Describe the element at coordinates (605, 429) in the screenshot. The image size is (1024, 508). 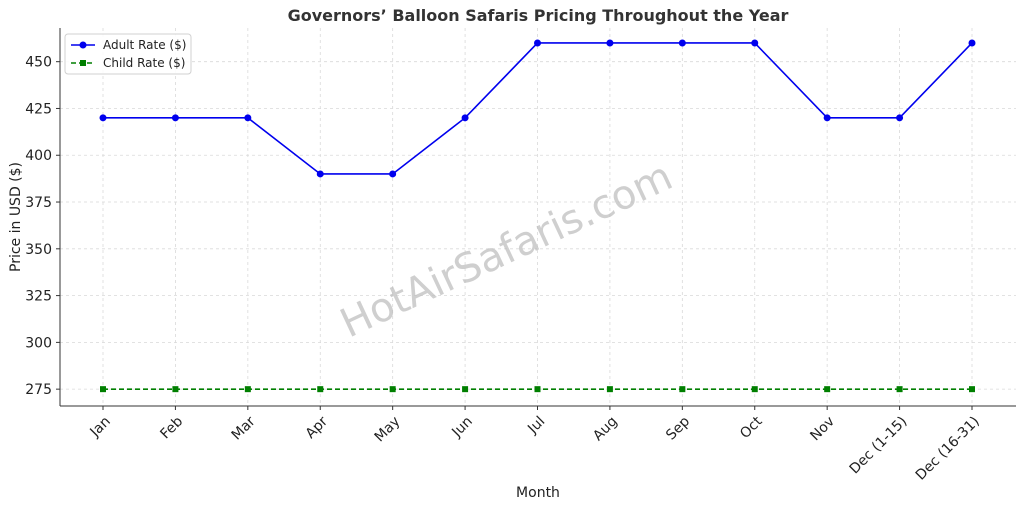
I see `x-tick-label: Aug` at that location.